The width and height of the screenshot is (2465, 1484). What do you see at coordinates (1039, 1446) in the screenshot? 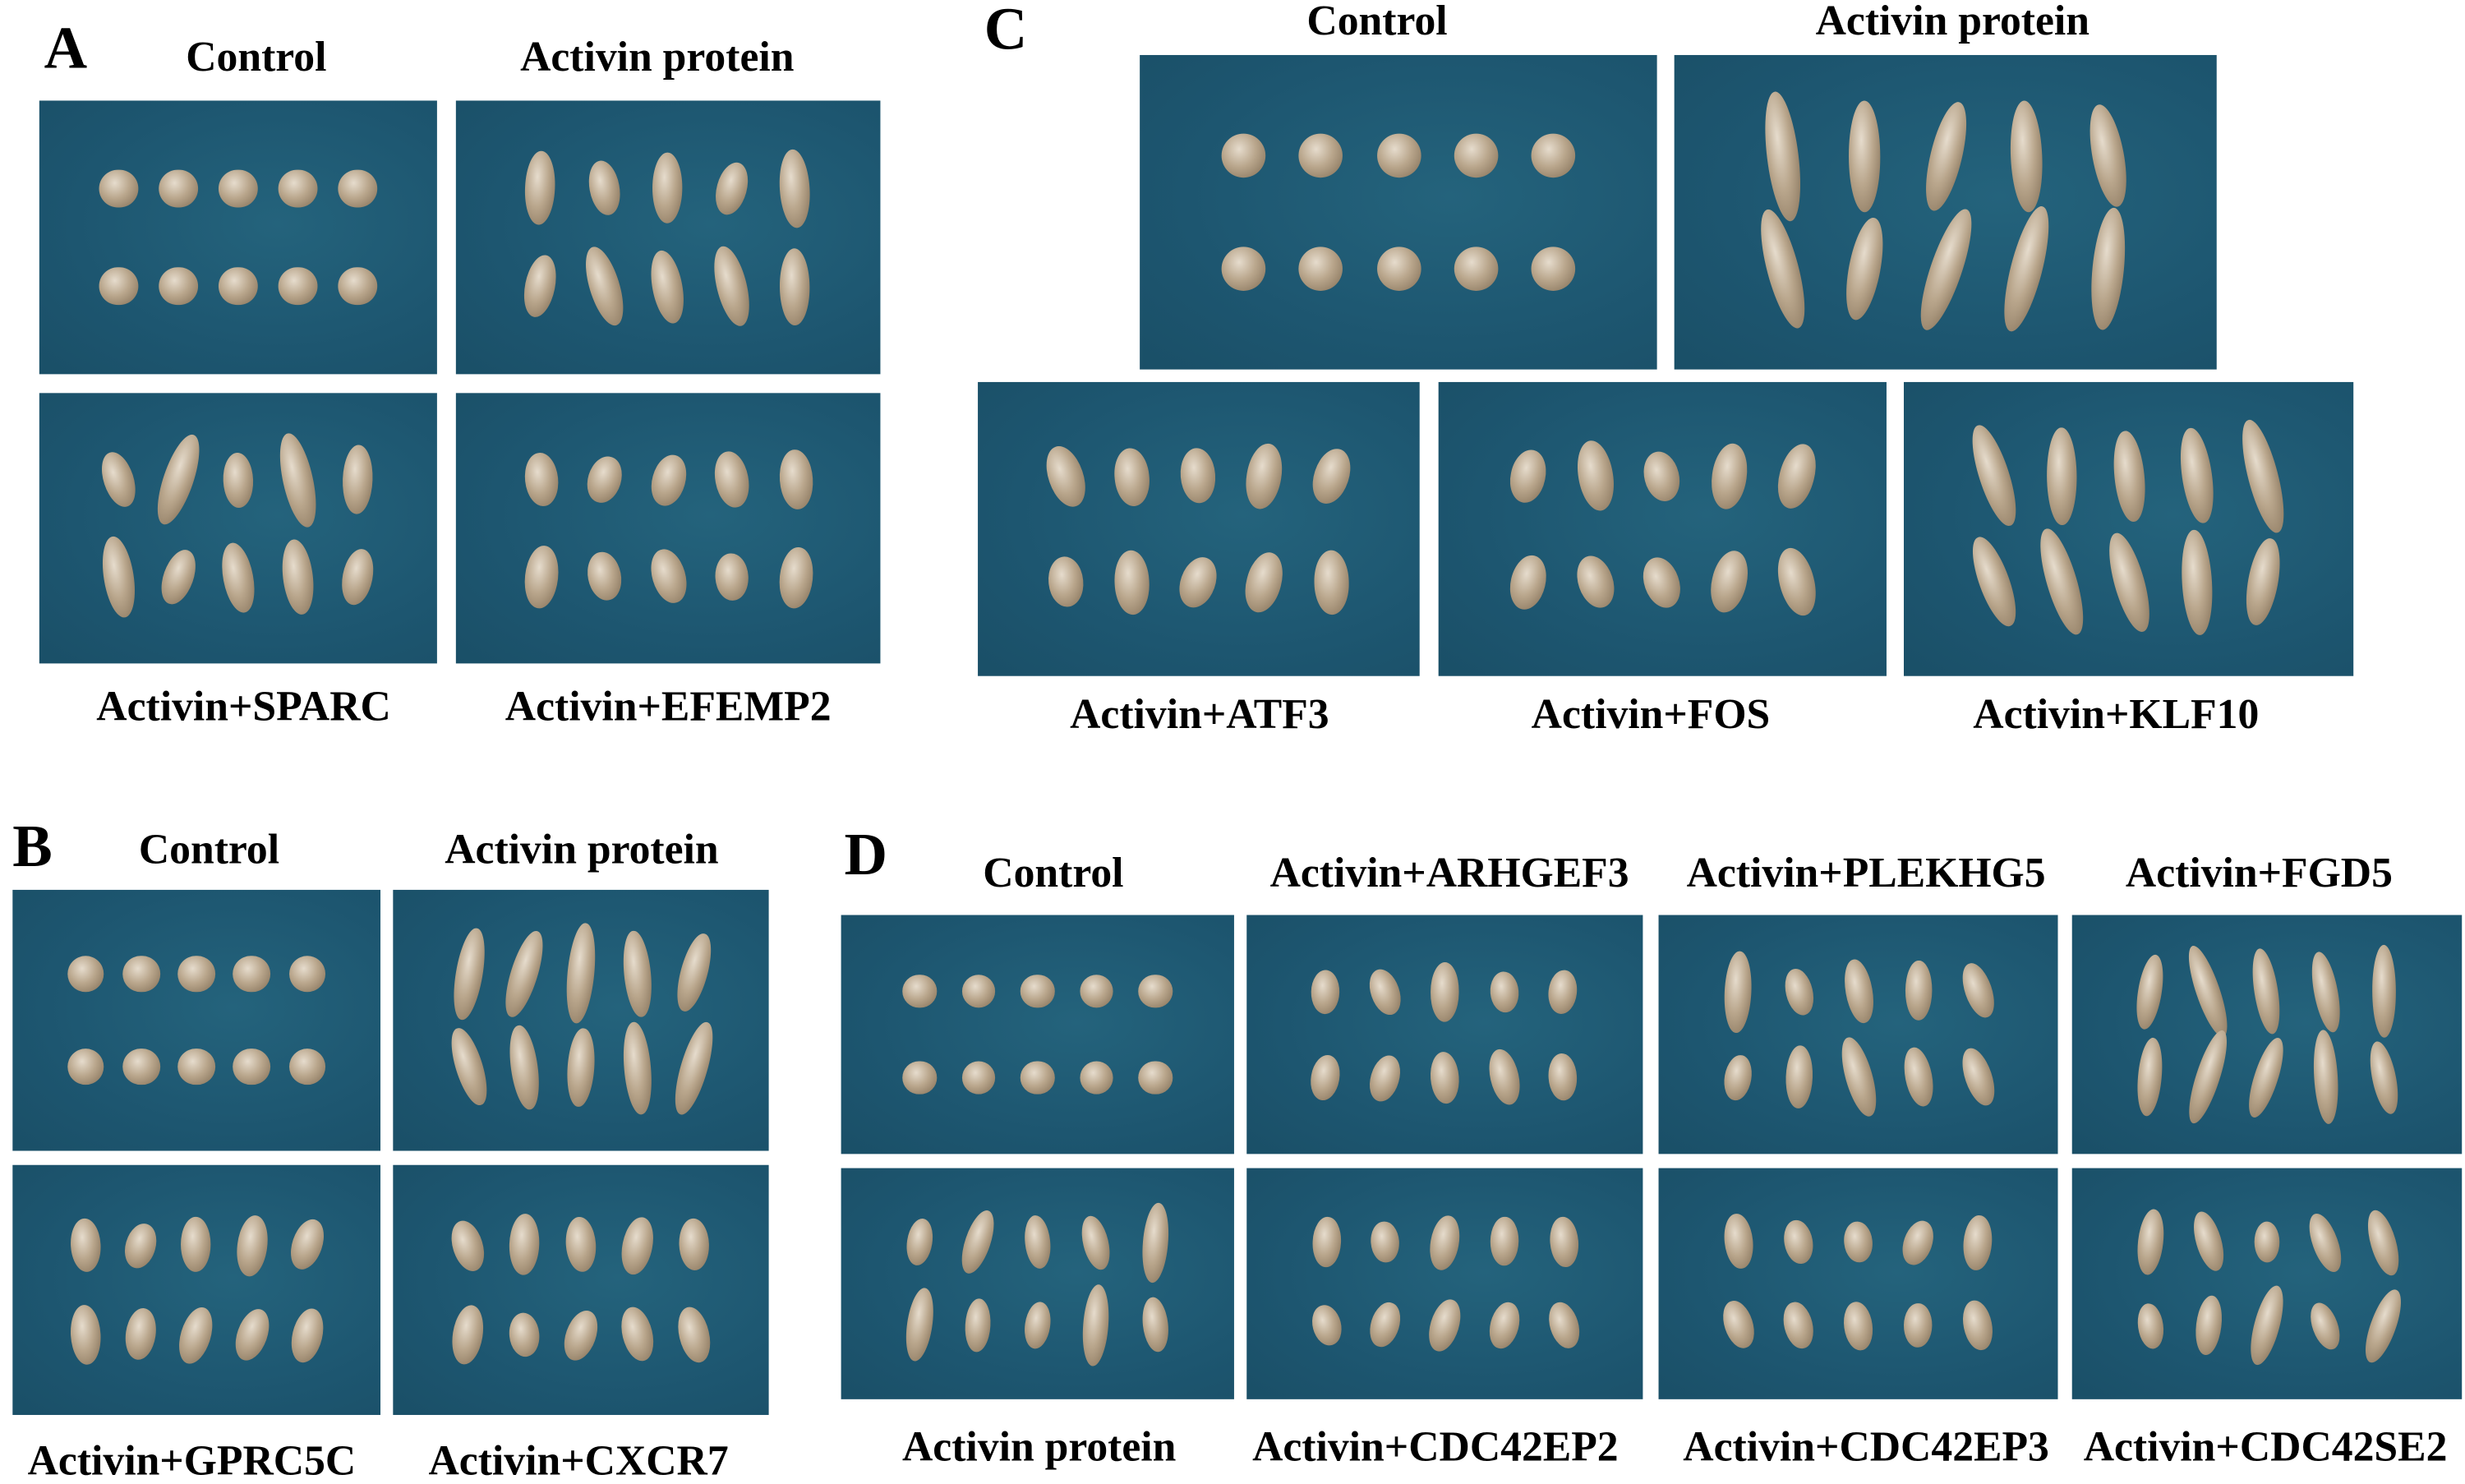
I see `label-d-activin: Activin protein` at bounding box center [1039, 1446].